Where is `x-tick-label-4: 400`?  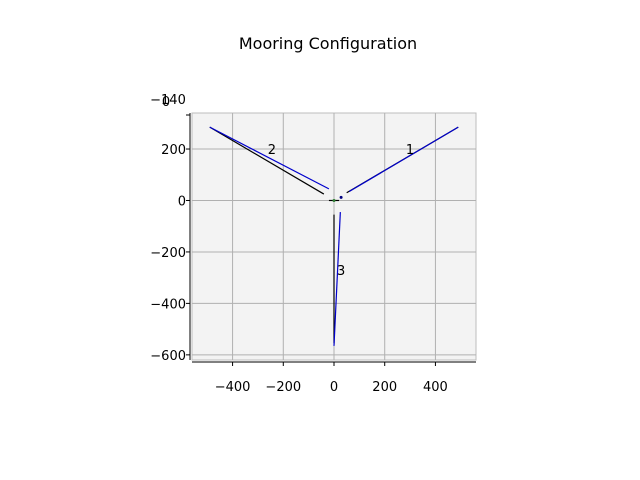
x-tick-label-4: 400 is located at coordinates (435, 387).